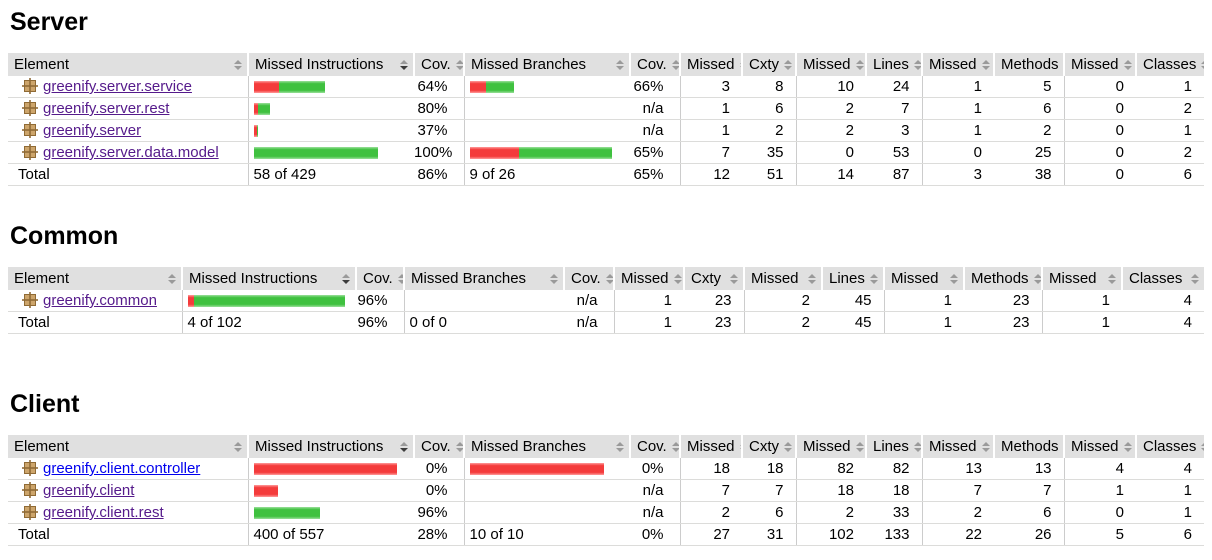 The height and width of the screenshot is (560, 1212). What do you see at coordinates (769, 152) in the screenshot?
I see `cxty: 35` at bounding box center [769, 152].